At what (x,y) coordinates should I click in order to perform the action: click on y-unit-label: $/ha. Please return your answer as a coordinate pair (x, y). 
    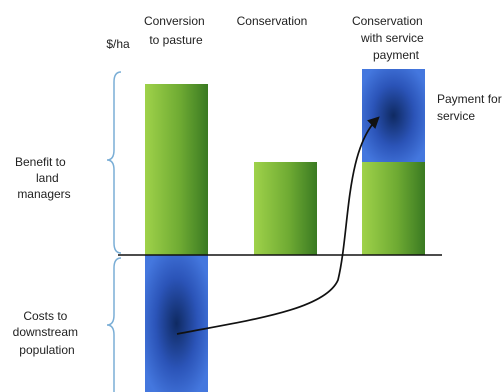
    Looking at the image, I should click on (118, 44).